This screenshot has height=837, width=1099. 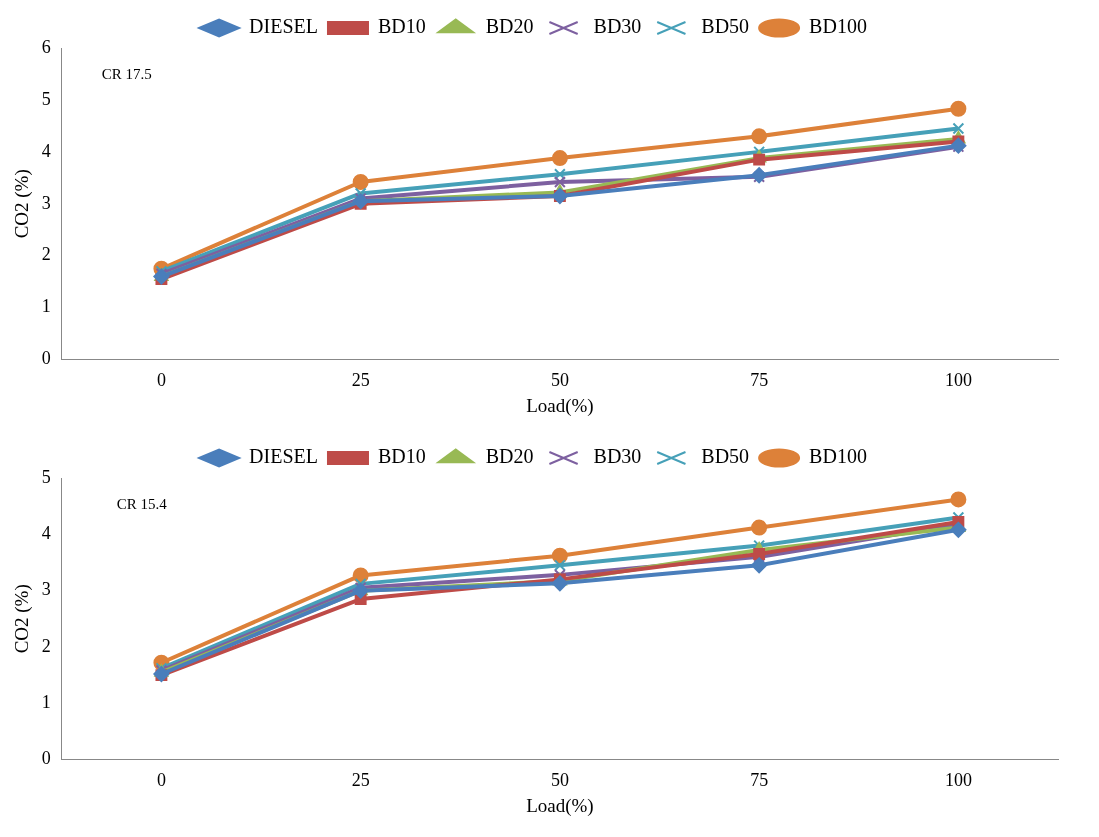 What do you see at coordinates (46, 46) in the screenshot?
I see `y-tick-label: 6` at bounding box center [46, 46].